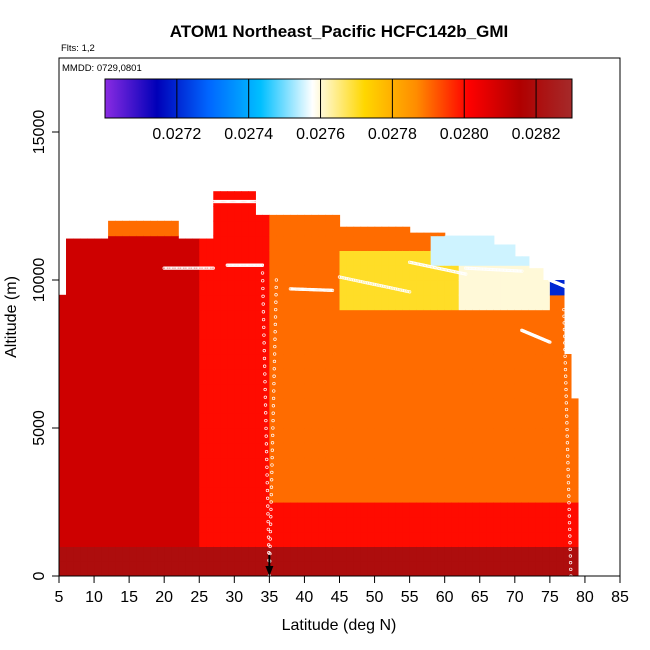 The image size is (650, 650). I want to click on colorbar-tick-label: 0.0282, so click(536, 134).